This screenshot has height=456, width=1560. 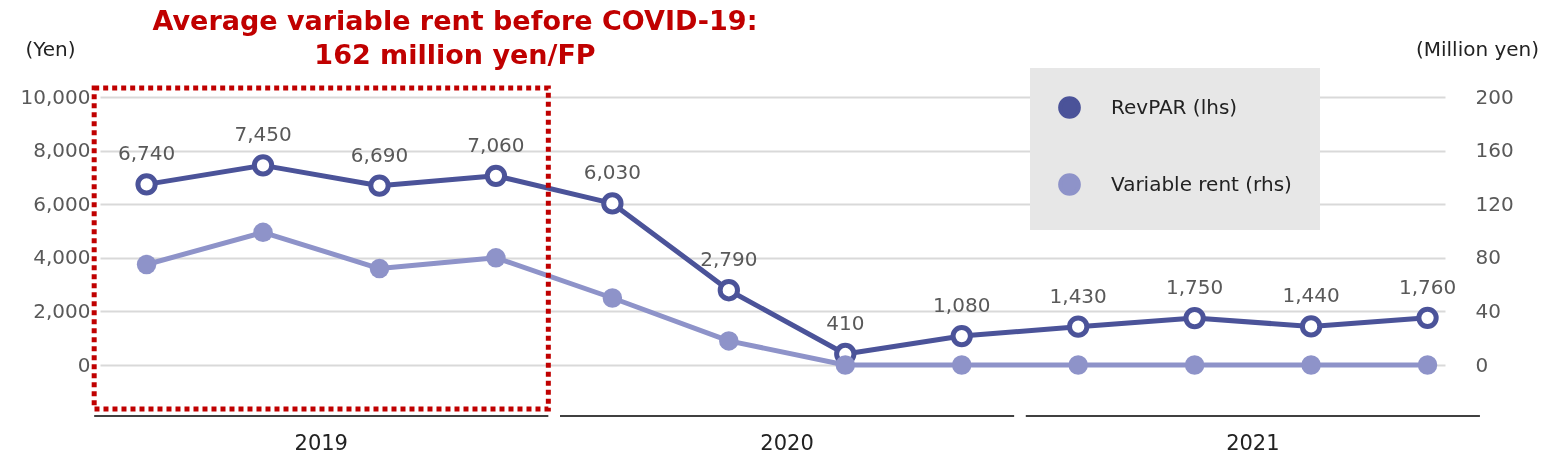 I want to click on data-label: 410, so click(x=845, y=323).